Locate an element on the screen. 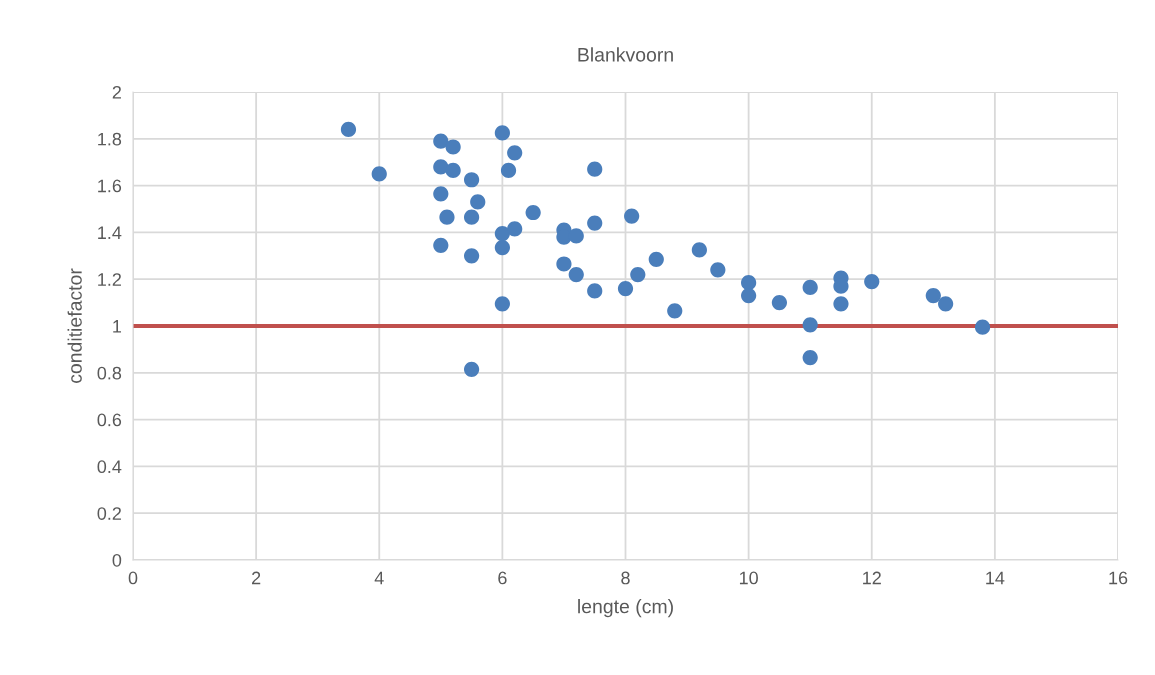 Image resolution: width=1155 pixels, height=675 pixels. y-tick-label: 1.6 is located at coordinates (110, 186).